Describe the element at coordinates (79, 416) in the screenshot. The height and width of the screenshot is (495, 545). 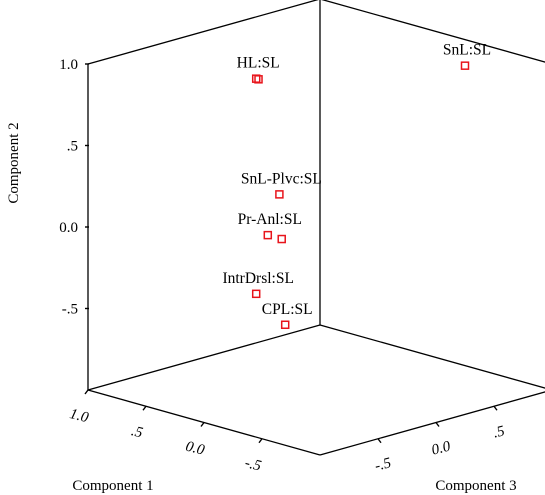
I see `x-tick-label: 1.0` at that location.